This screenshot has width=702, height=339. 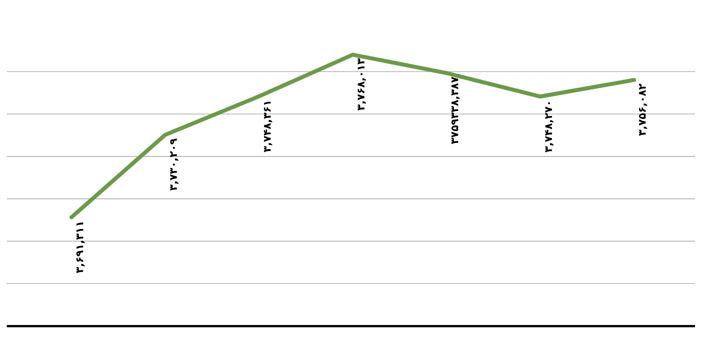 What do you see at coordinates (362, 84) in the screenshot?
I see `data-label: ۳,۷۶۸,۰۱۳` at bounding box center [362, 84].